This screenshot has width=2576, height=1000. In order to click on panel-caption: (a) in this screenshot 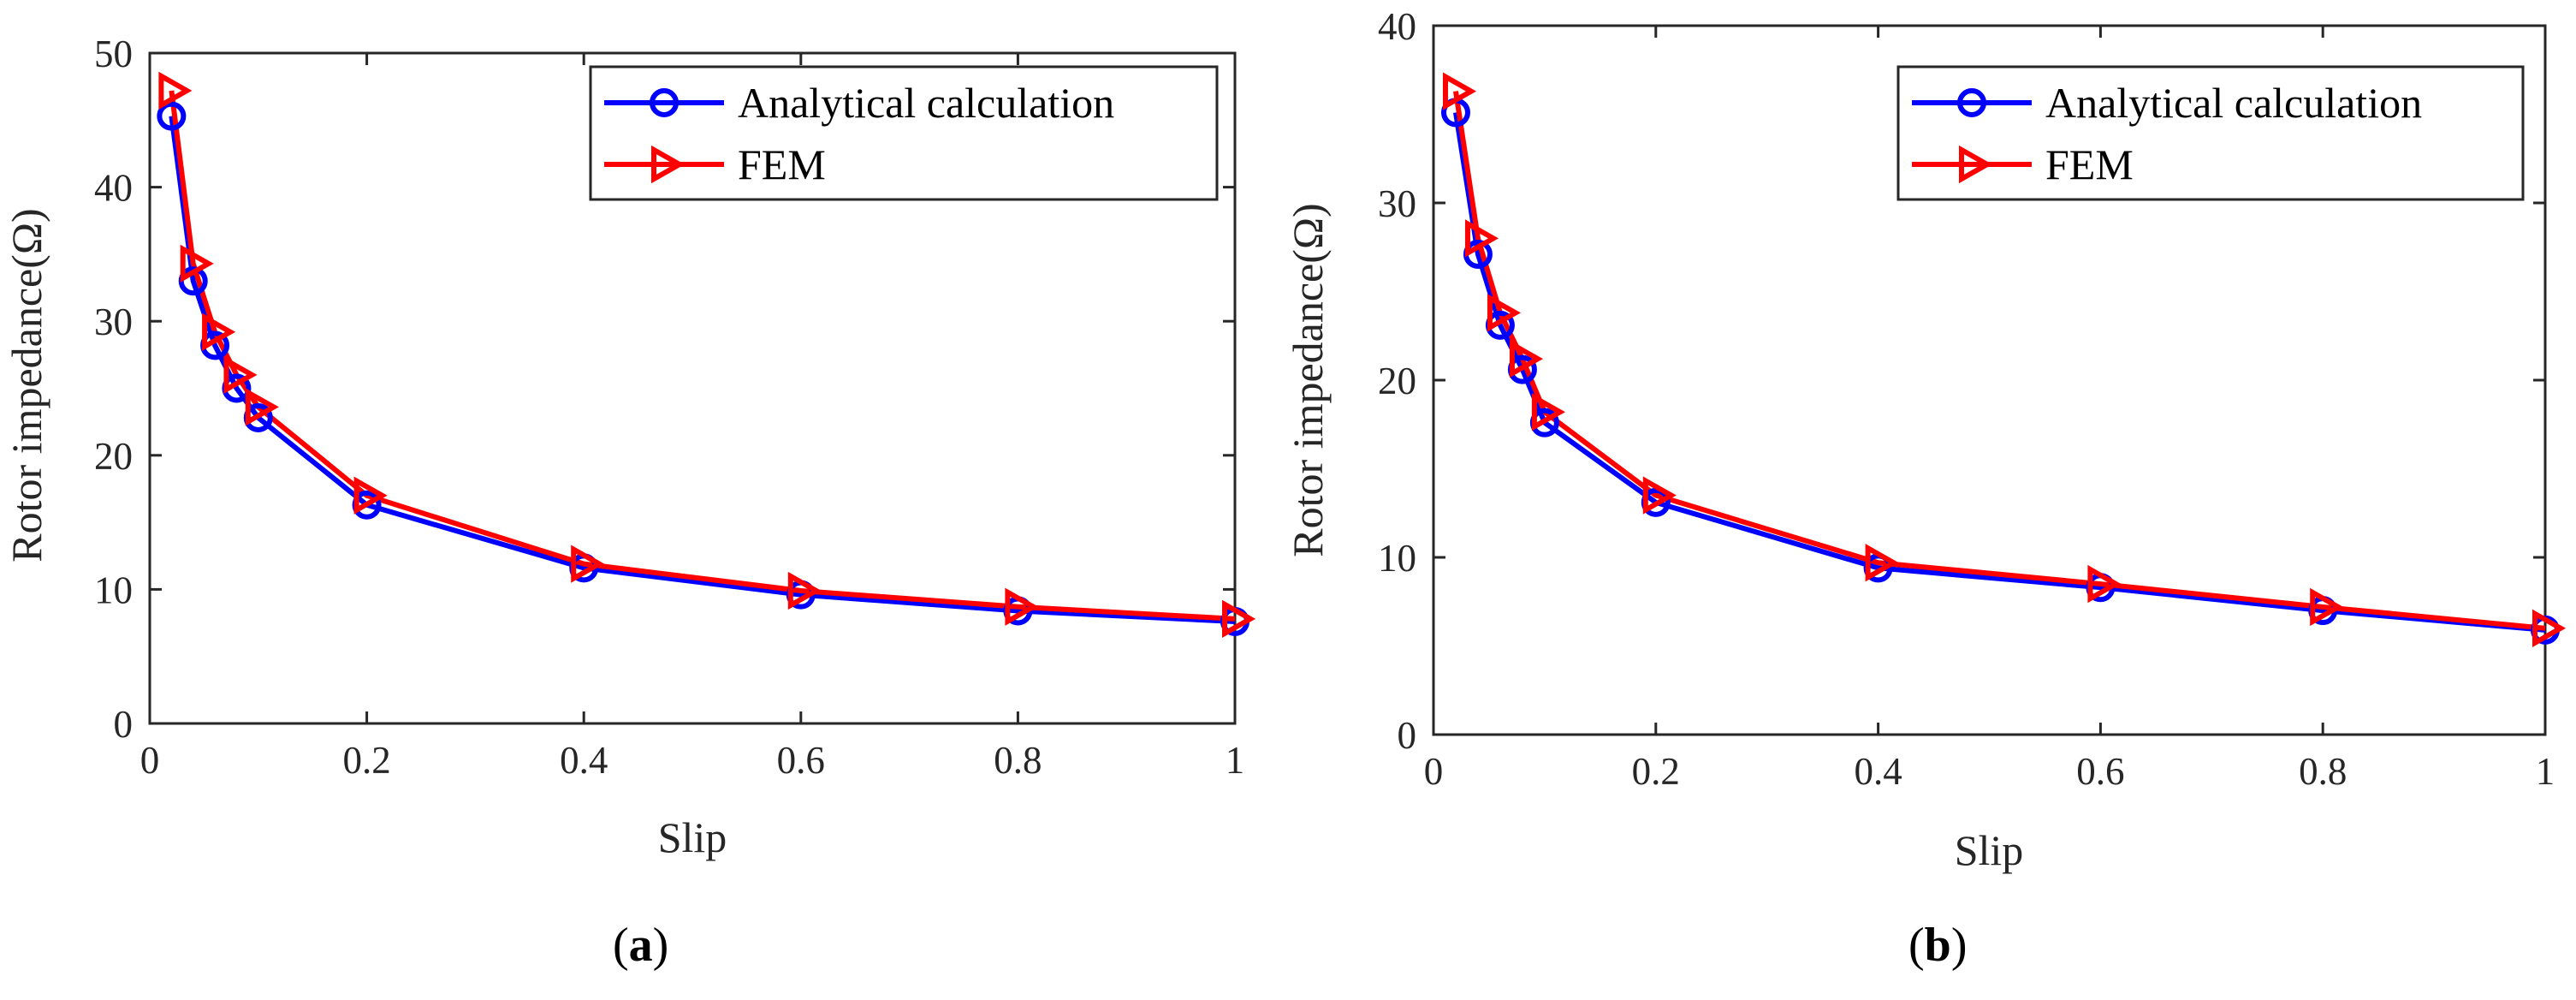, I will do `click(640, 945)`.